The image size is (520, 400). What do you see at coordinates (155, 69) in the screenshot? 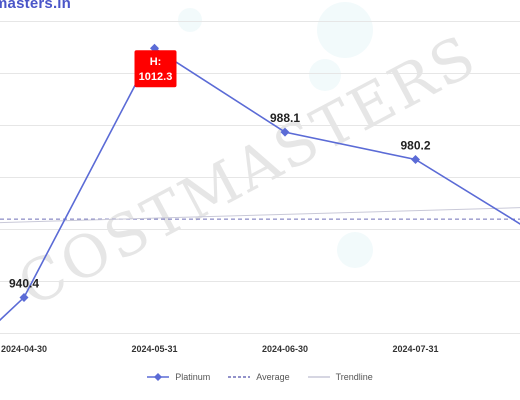
I see `highlight-box` at bounding box center [155, 69].